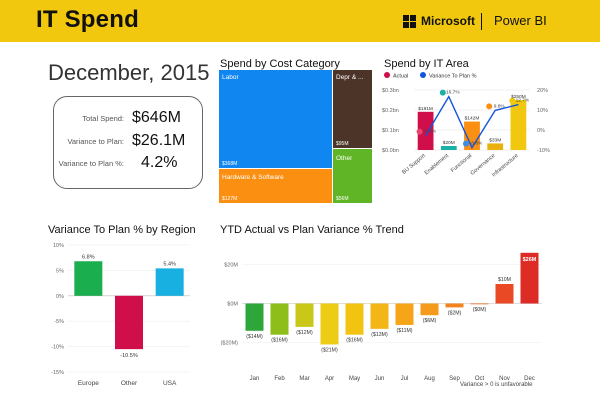 The height and width of the screenshot is (400, 600). What do you see at coordinates (91, 163) in the screenshot?
I see `kpi-label-variance-pct: Variance to Plan %:` at bounding box center [91, 163].